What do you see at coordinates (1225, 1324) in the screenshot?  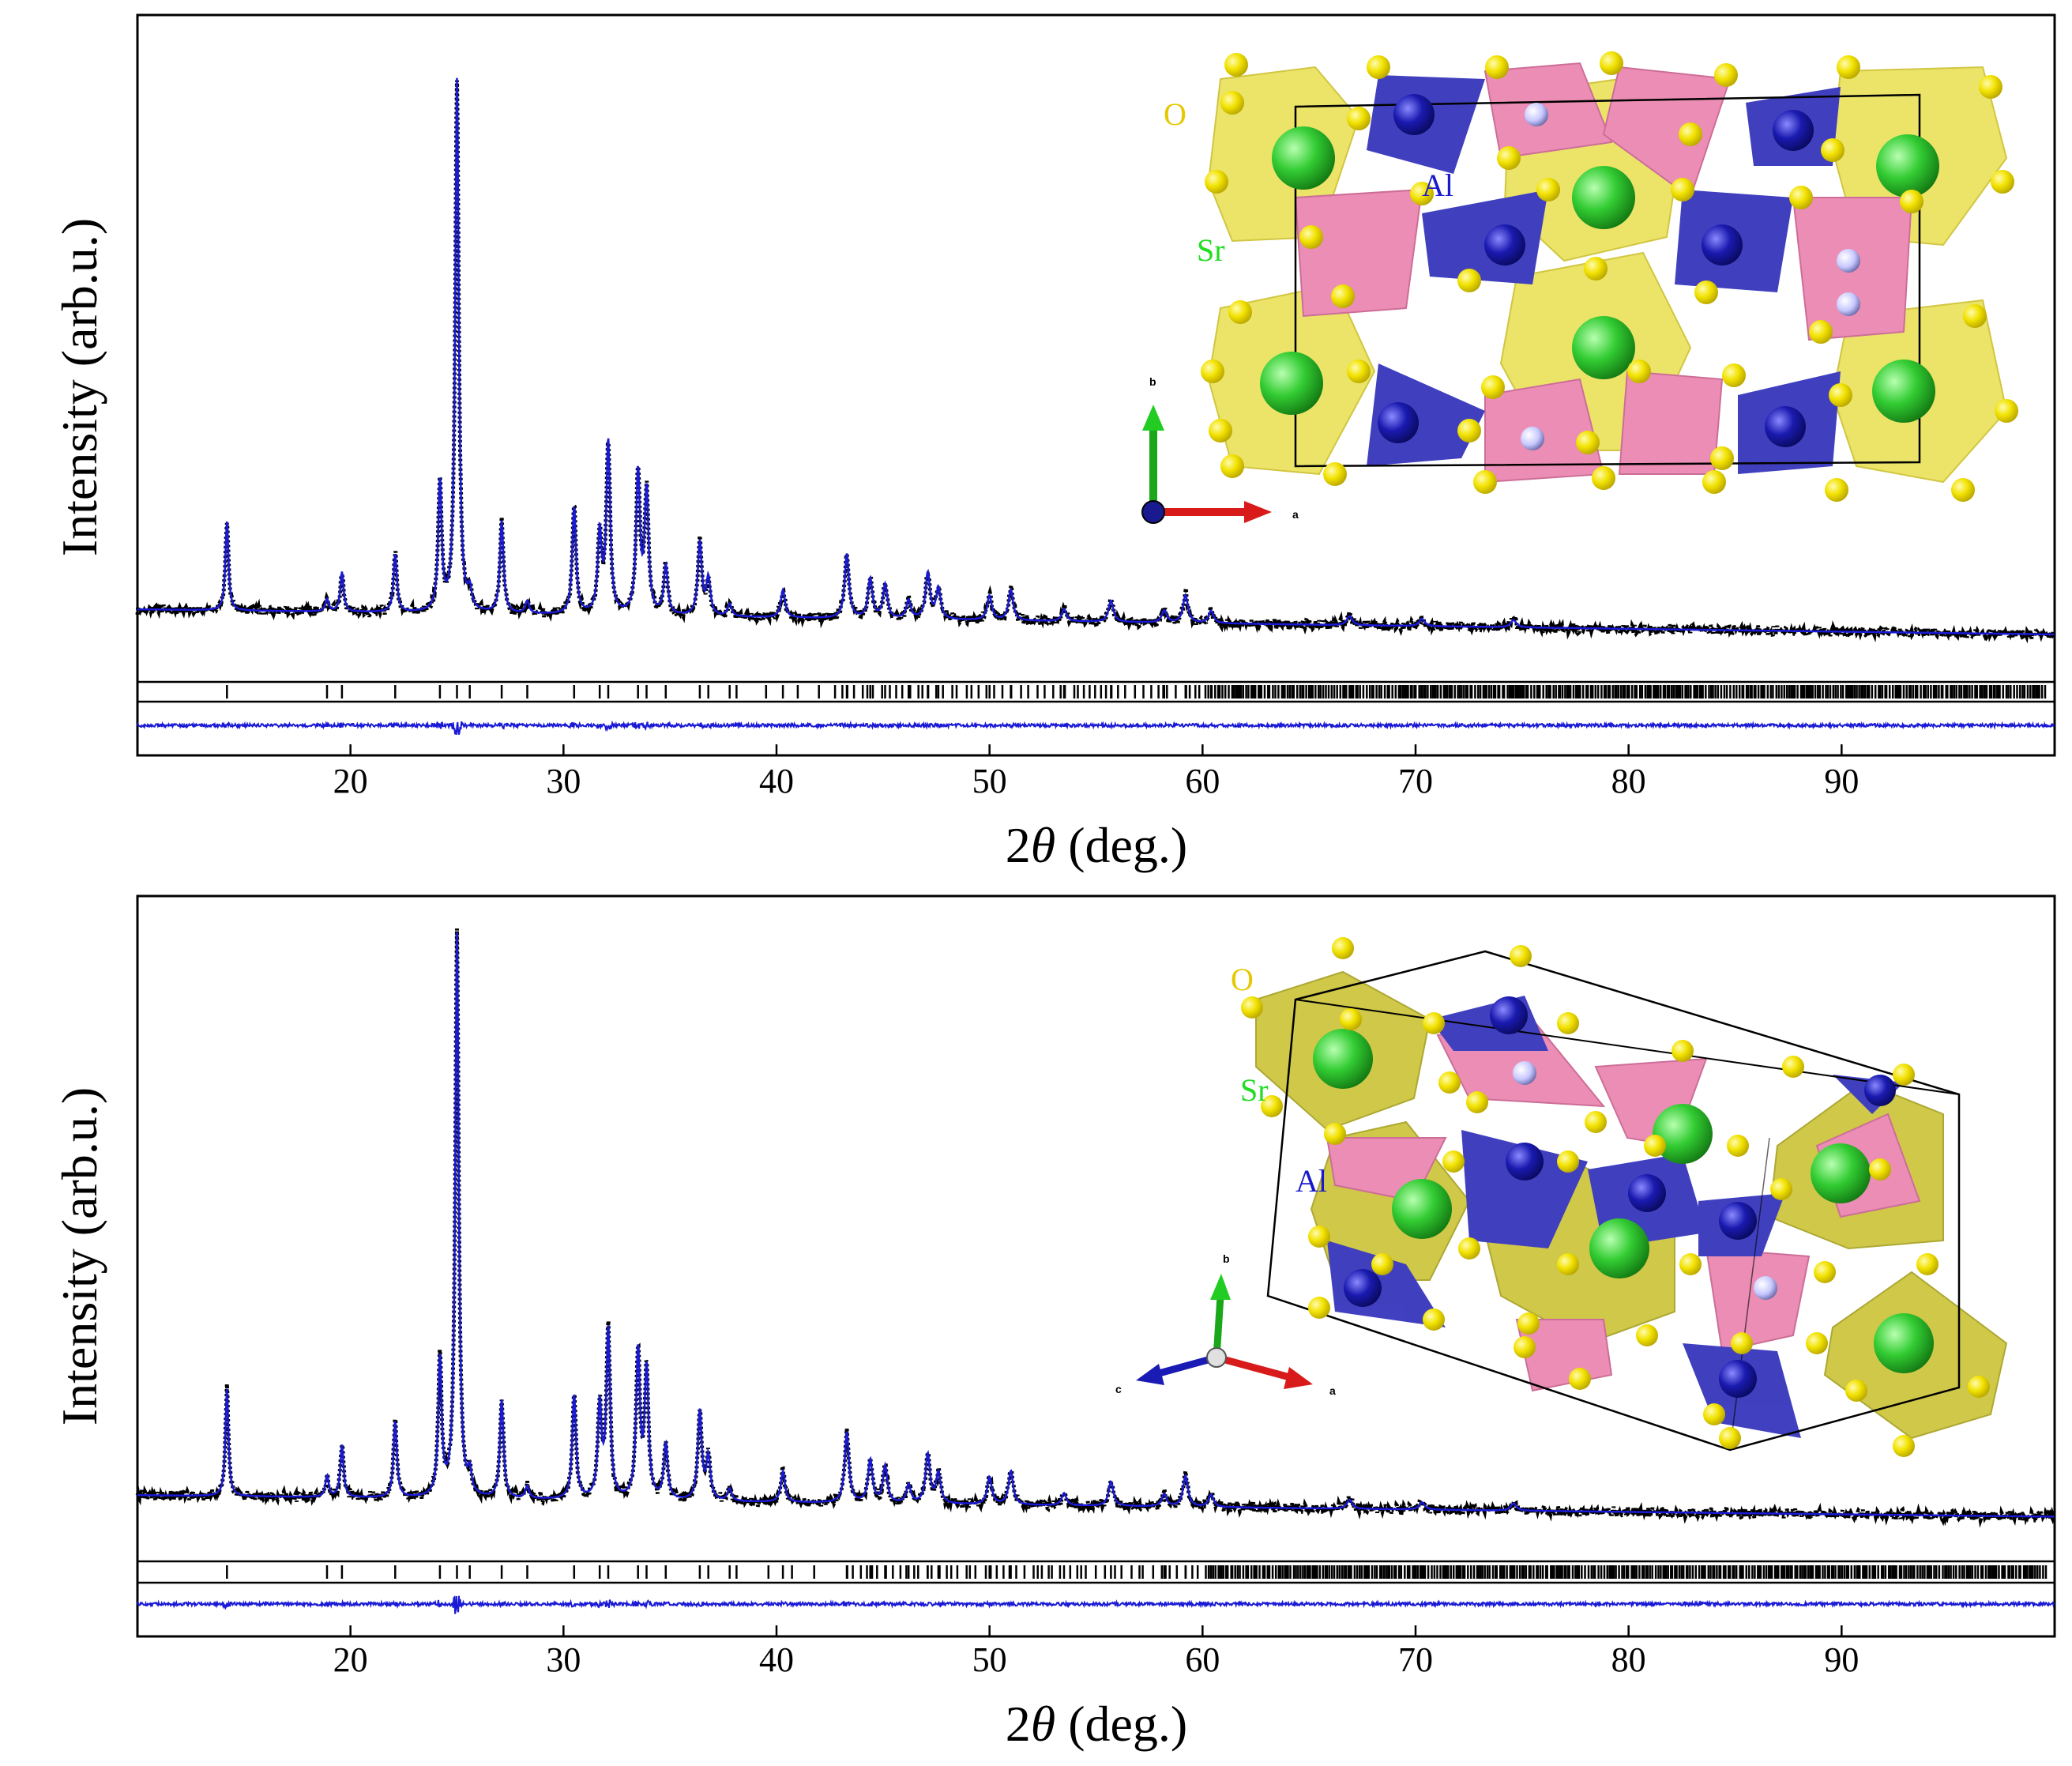 I see `crystal-axes-indicator: b c a` at bounding box center [1225, 1324].